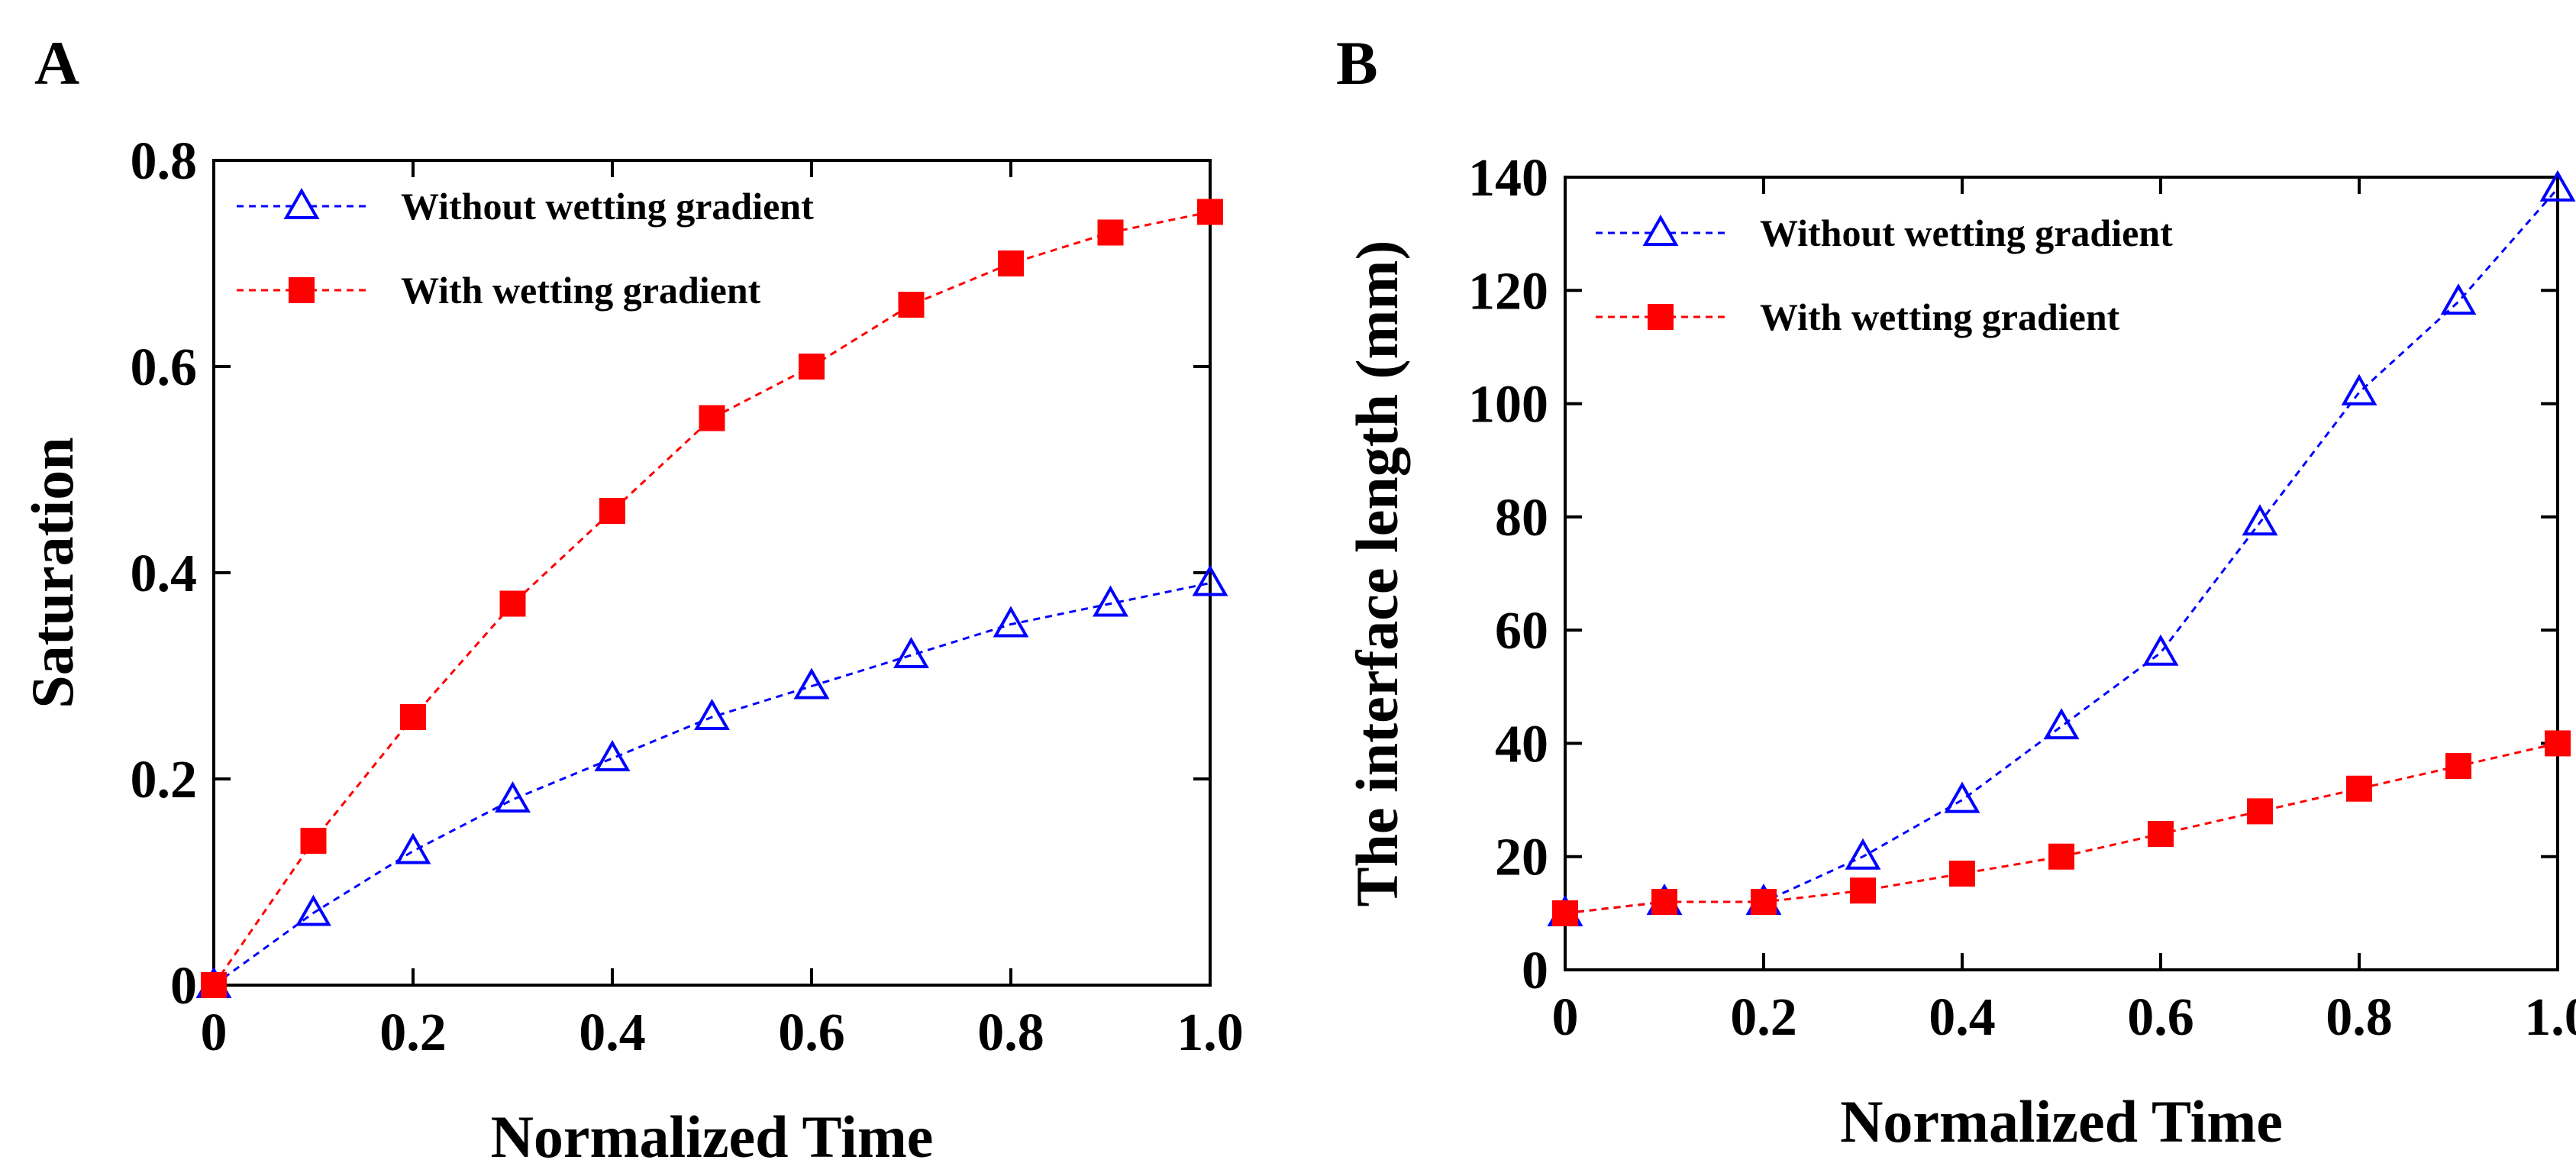 Image resolution: width=2576 pixels, height=1160 pixels. Describe the element at coordinates (301, 203) in the screenshot. I see `panel-a-legend-without-gradient-marker` at that location.